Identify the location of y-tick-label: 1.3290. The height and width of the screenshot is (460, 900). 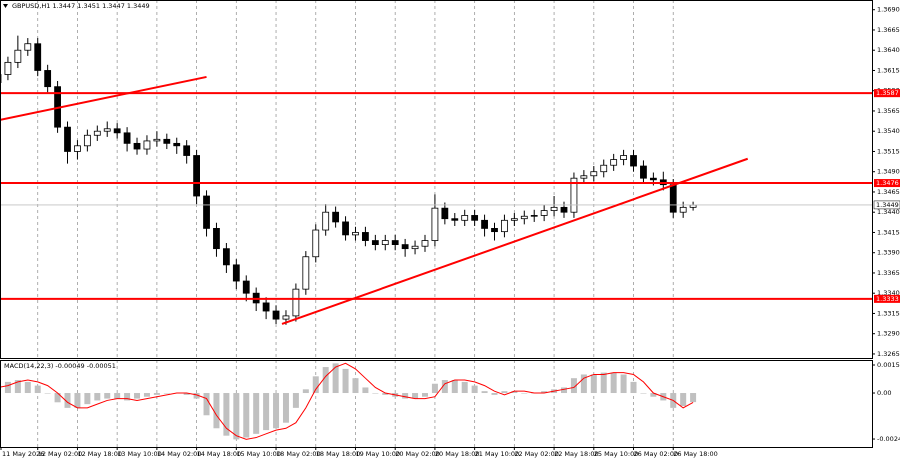
(888, 334).